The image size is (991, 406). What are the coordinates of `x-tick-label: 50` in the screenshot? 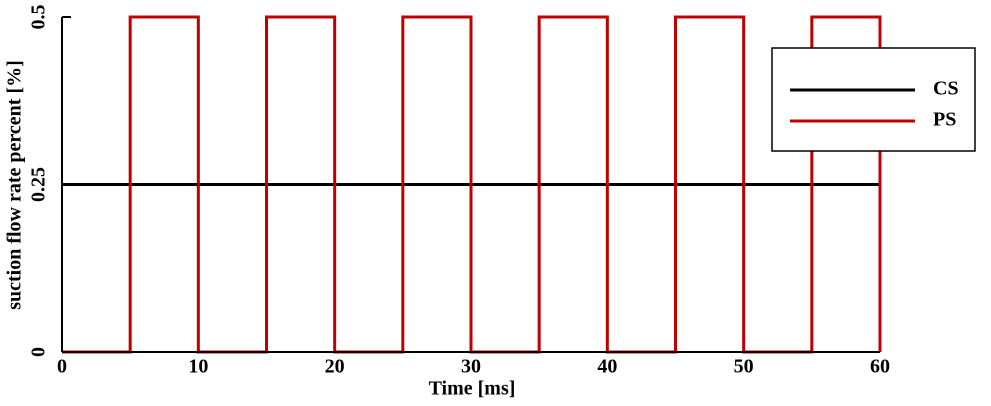 It's located at (744, 367).